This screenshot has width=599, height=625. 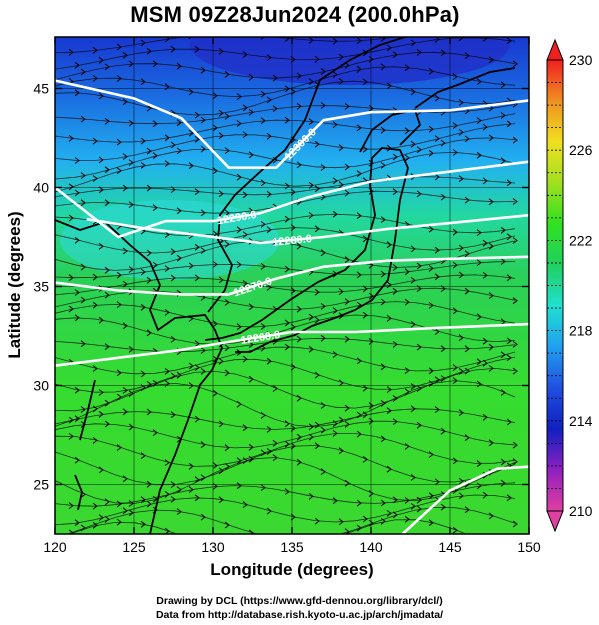 I want to click on colorbar-label: 214, so click(x=581, y=421).